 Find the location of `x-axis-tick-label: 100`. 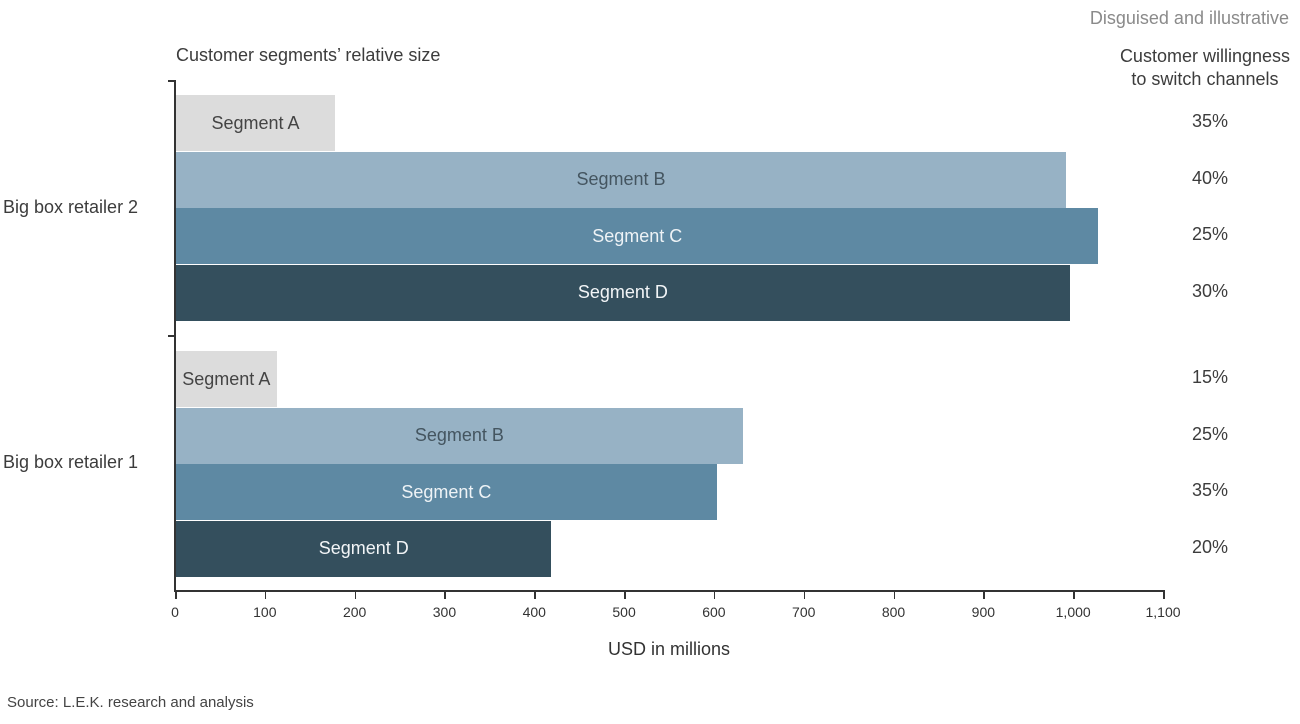

x-axis-tick-label: 100 is located at coordinates (265, 612).